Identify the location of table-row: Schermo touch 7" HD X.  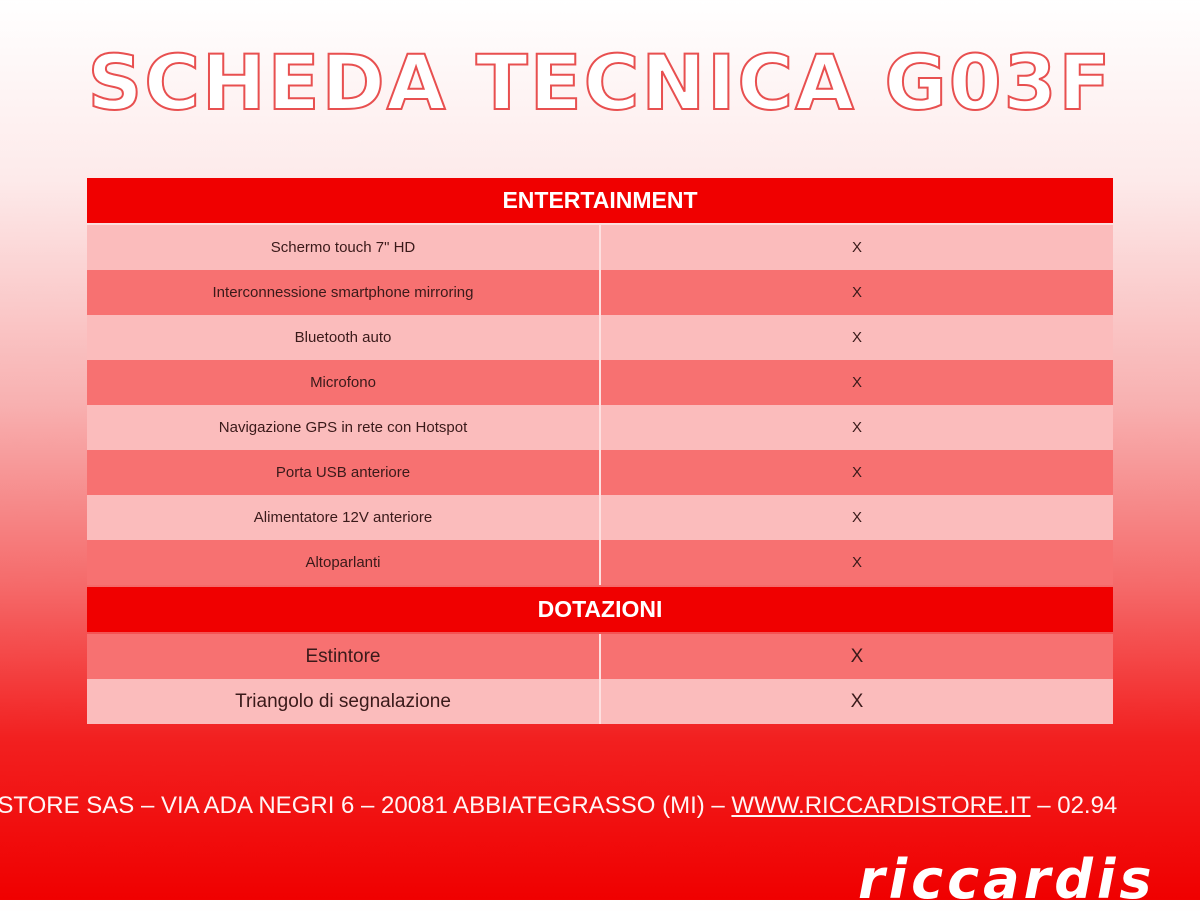
(600, 247).